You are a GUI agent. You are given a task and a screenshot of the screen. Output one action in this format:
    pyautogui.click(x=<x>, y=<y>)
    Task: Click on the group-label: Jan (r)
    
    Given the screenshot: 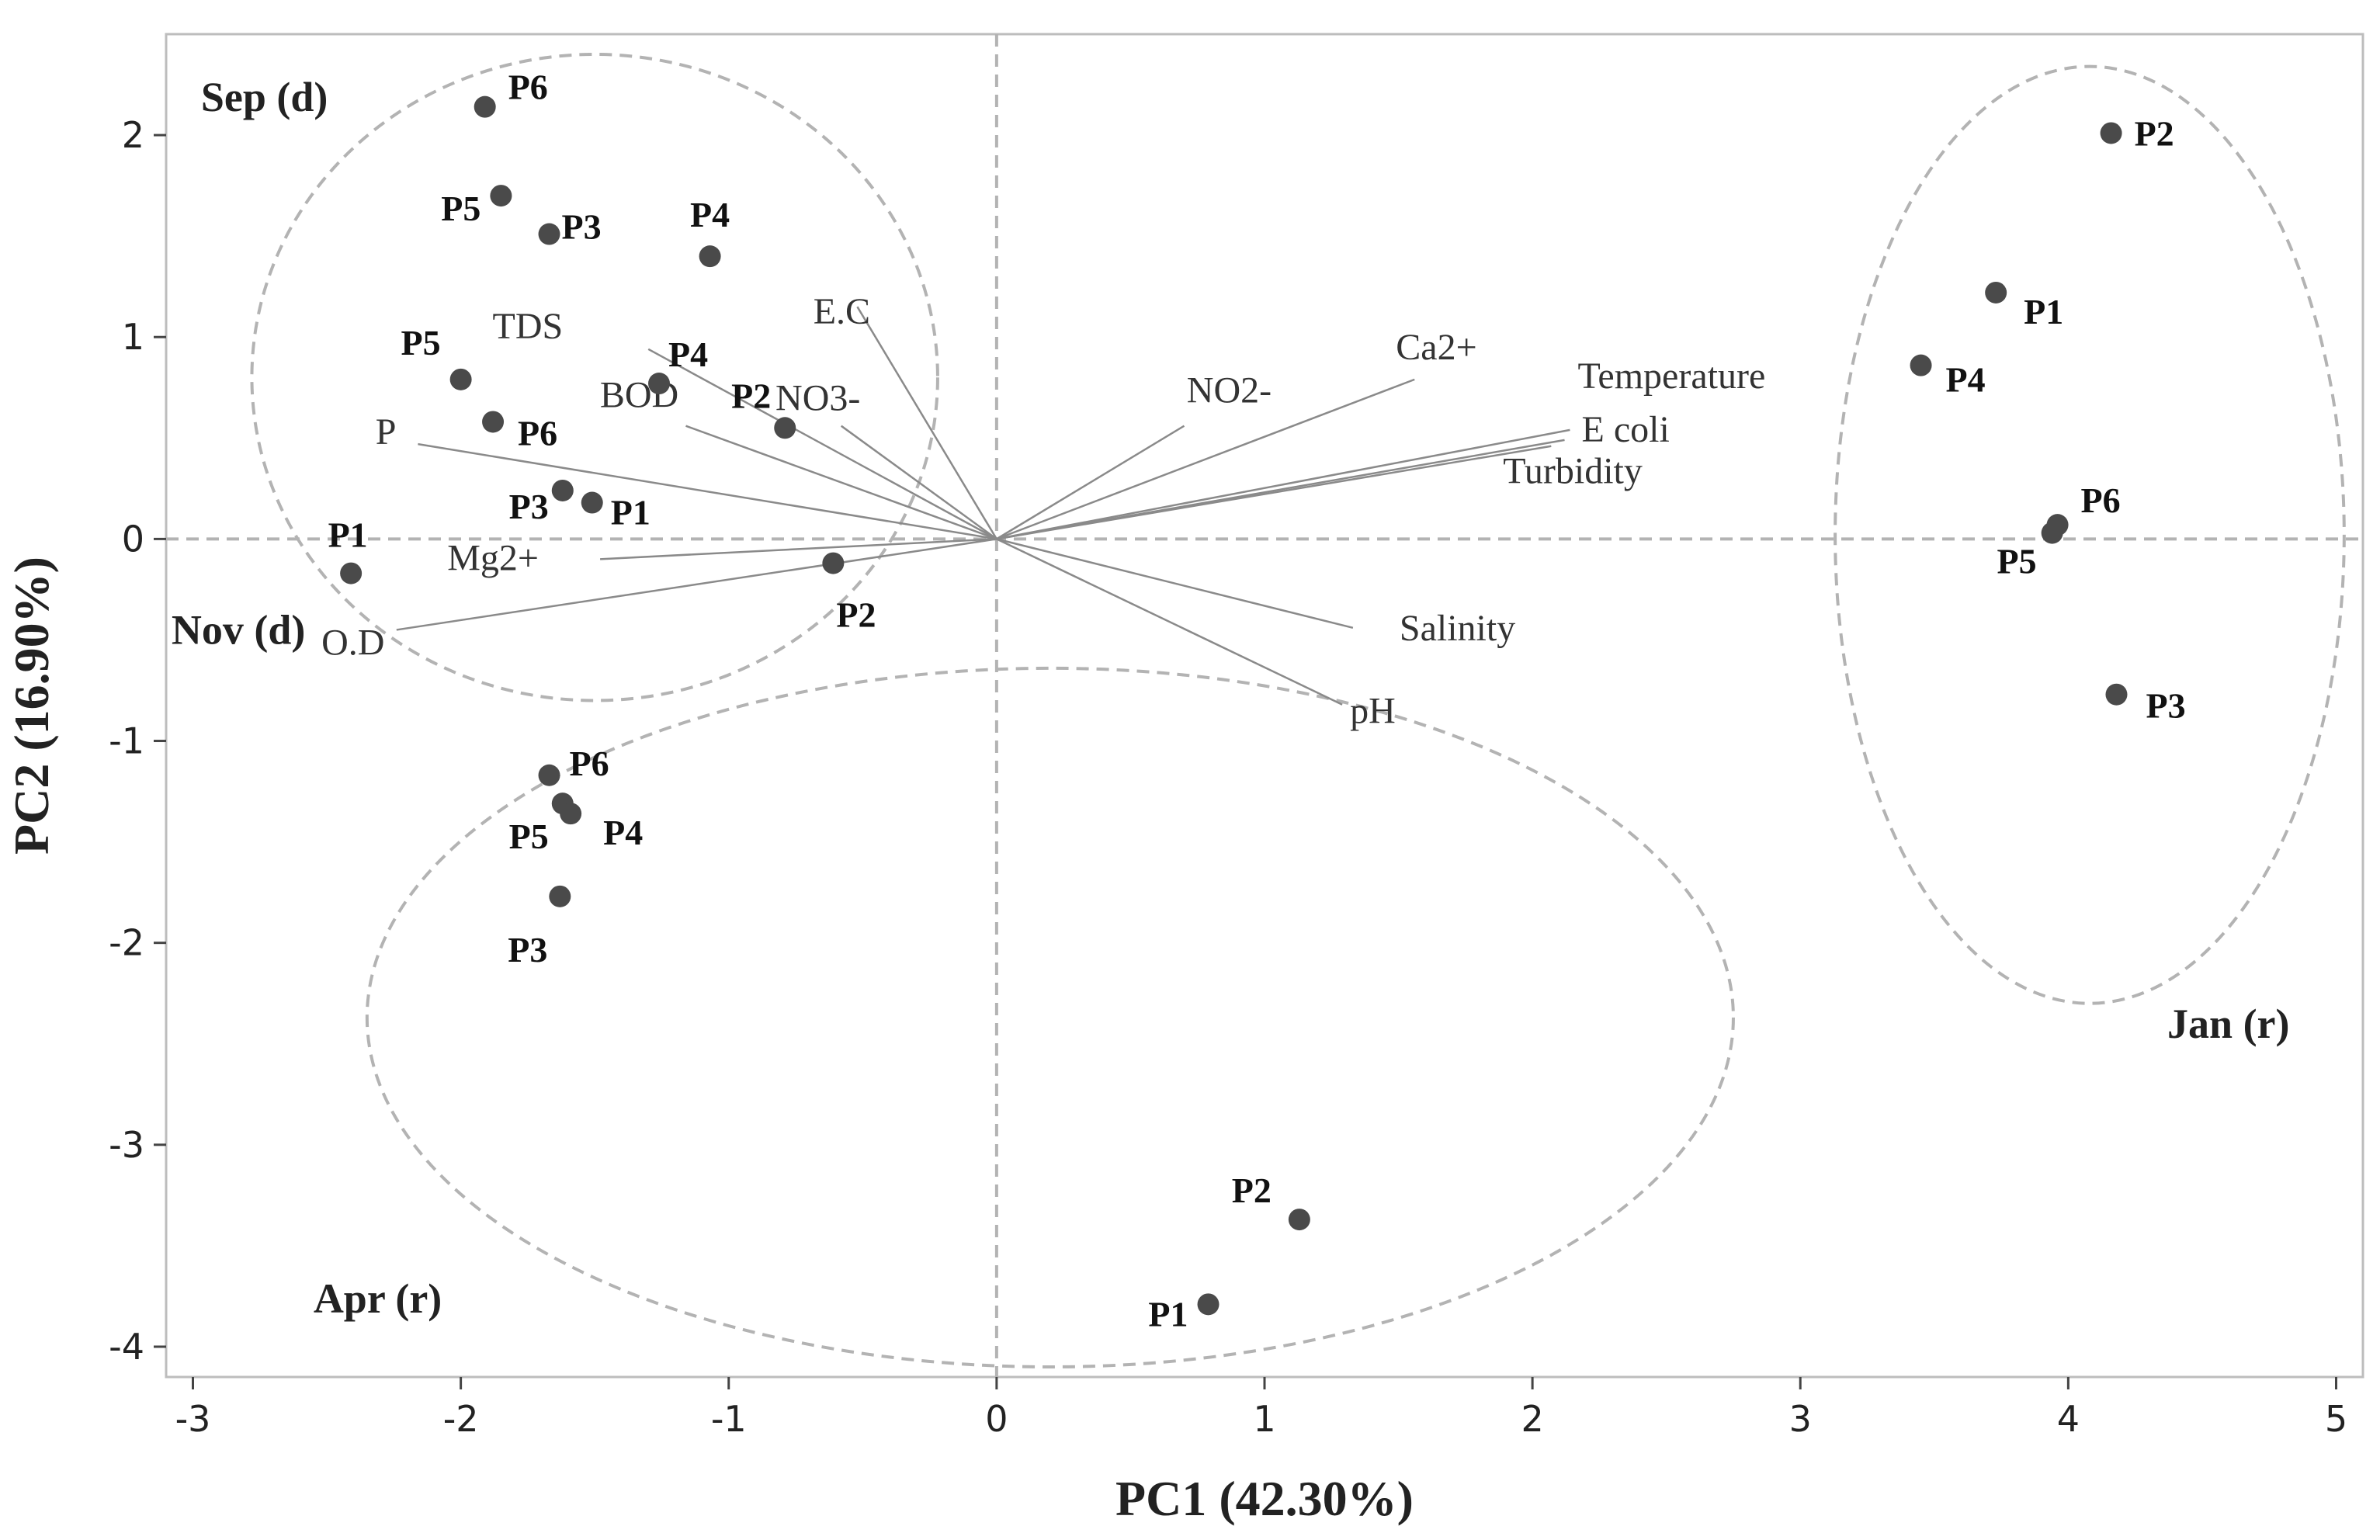 What is the action you would take?
    pyautogui.click(x=2228, y=1024)
    